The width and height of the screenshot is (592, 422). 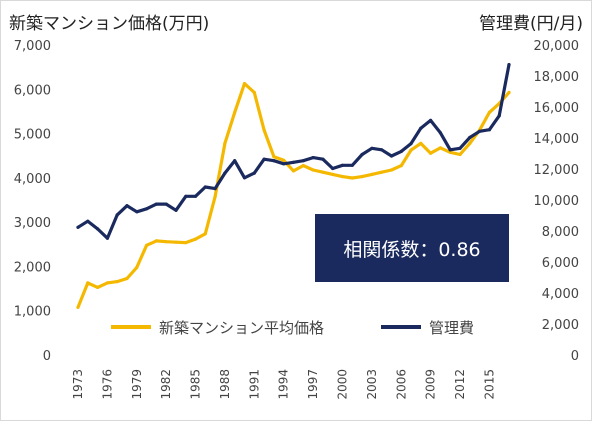 What do you see at coordinates (575, 356) in the screenshot?
I see `right-y-tick-label: 0` at bounding box center [575, 356].